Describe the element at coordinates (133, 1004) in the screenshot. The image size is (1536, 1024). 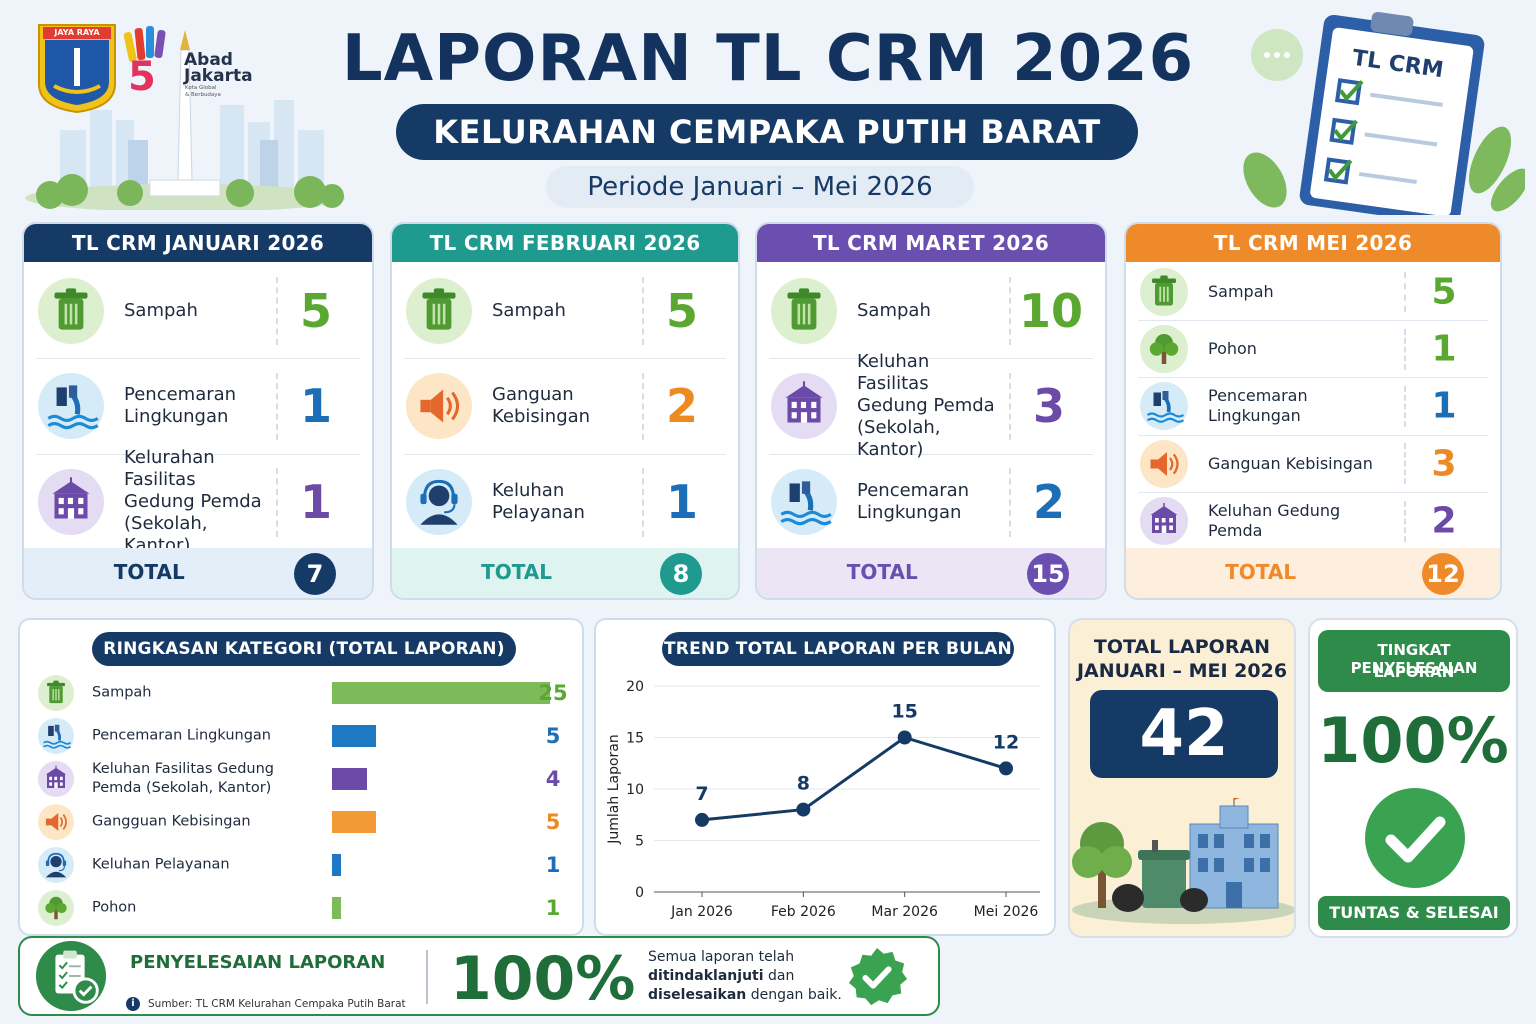
I see `info-icon: i` at that location.